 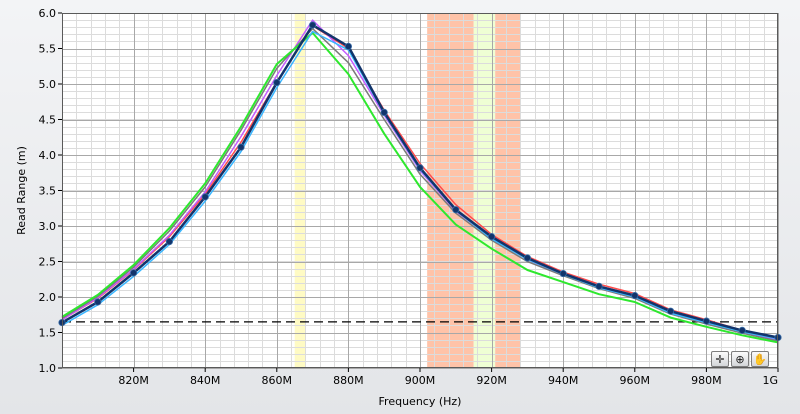 What do you see at coordinates (205, 380) in the screenshot?
I see `x-tick-label: 840M` at bounding box center [205, 380].